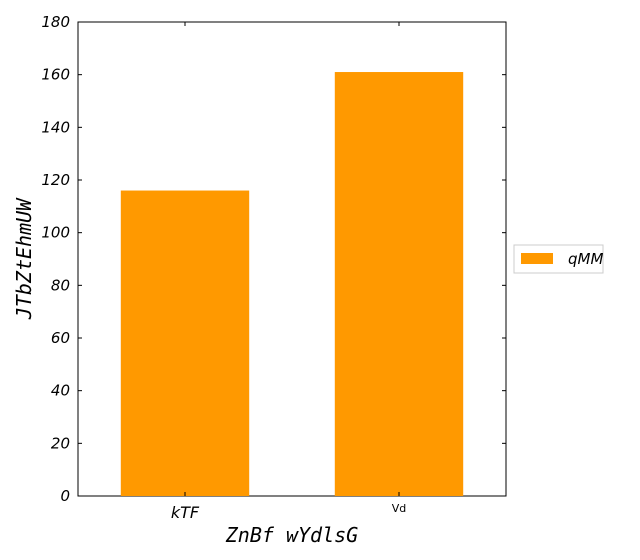  What do you see at coordinates (55, 127) in the screenshot?
I see `y-tick-label: 140` at bounding box center [55, 127].